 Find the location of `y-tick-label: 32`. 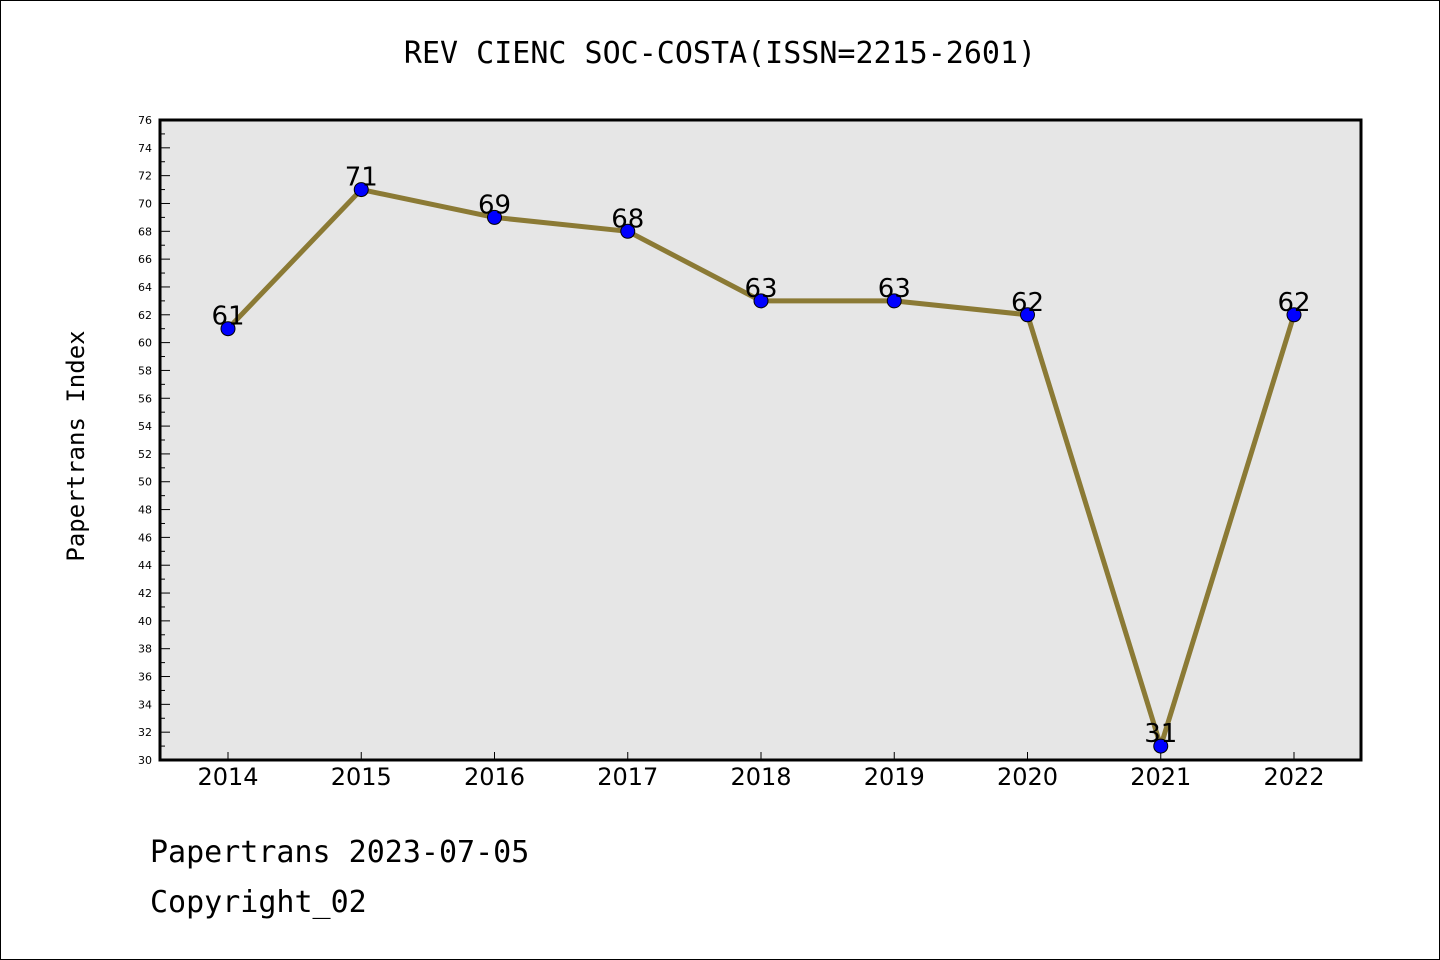

y-tick-label: 32 is located at coordinates (145, 732).